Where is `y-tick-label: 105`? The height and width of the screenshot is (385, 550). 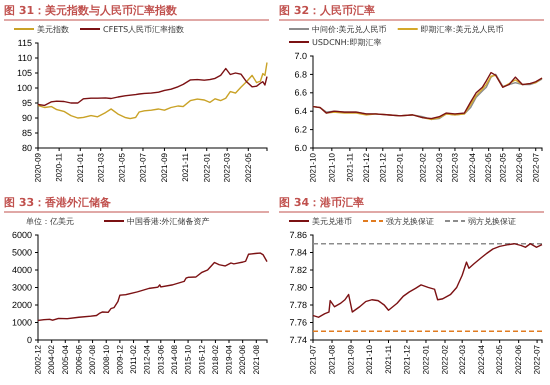 y-tick-label: 105 is located at coordinates (24, 73).